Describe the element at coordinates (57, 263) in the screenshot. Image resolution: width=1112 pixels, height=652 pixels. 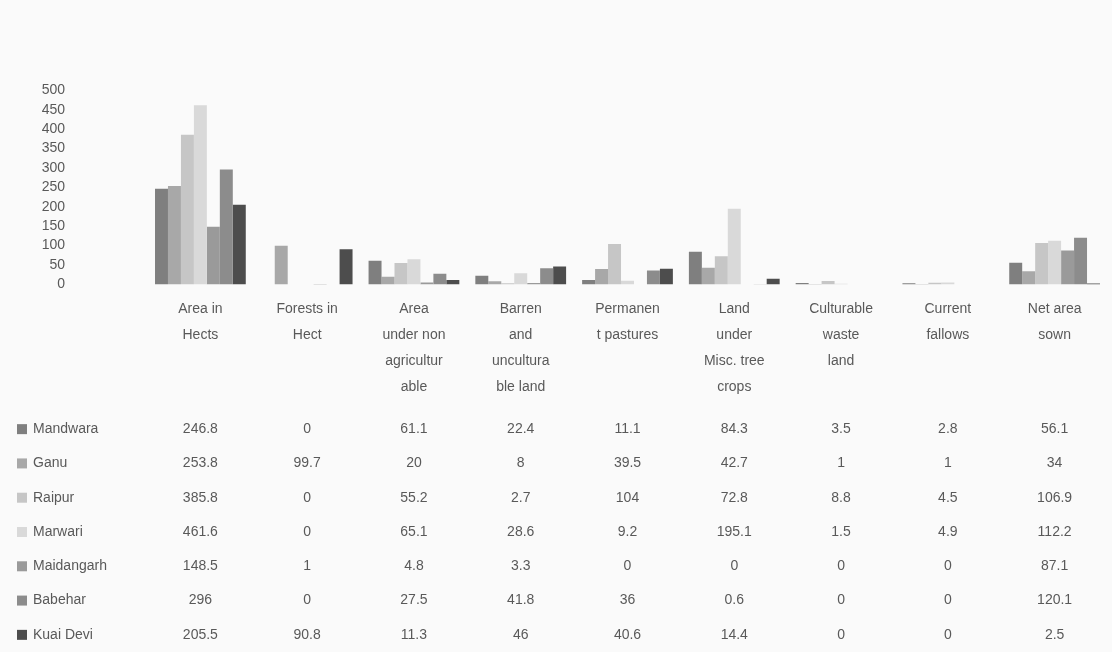
I see `y-tick-label: 50` at that location.